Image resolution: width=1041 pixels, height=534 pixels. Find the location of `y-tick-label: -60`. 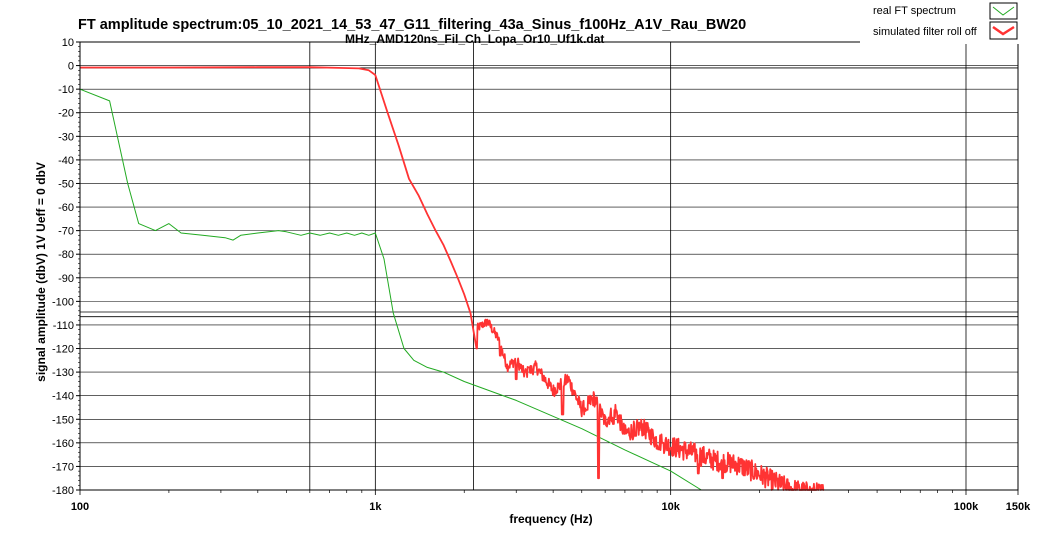

y-tick-label: -60 is located at coordinates (66, 208).